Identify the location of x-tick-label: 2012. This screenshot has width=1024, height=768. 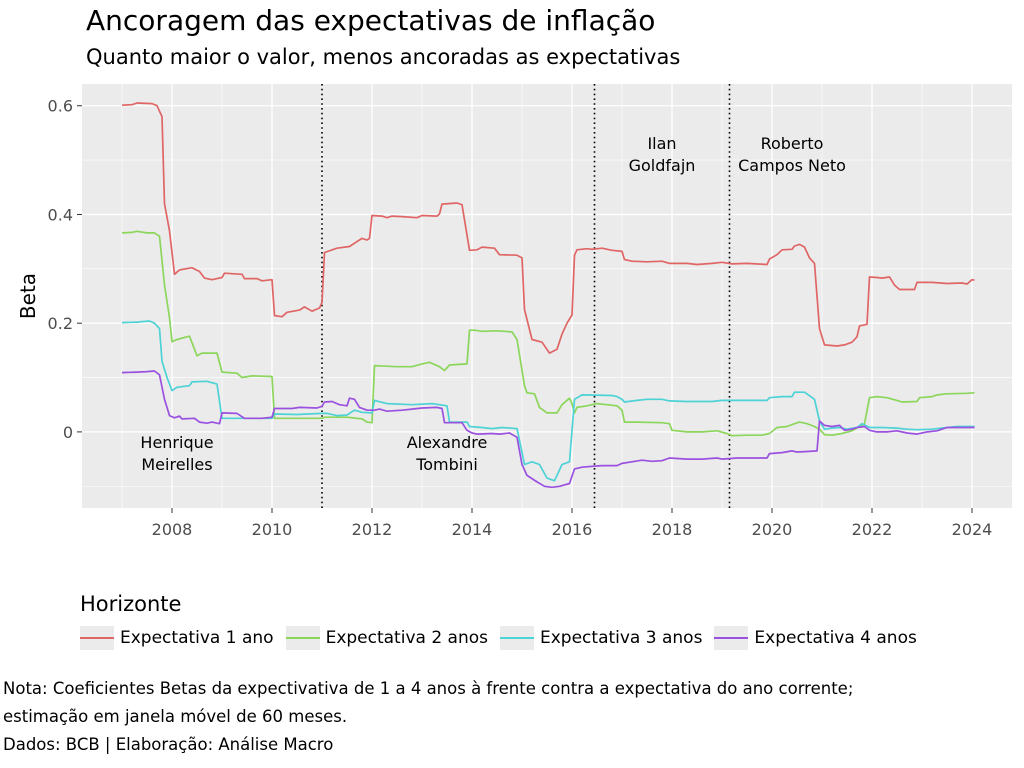
(372, 529).